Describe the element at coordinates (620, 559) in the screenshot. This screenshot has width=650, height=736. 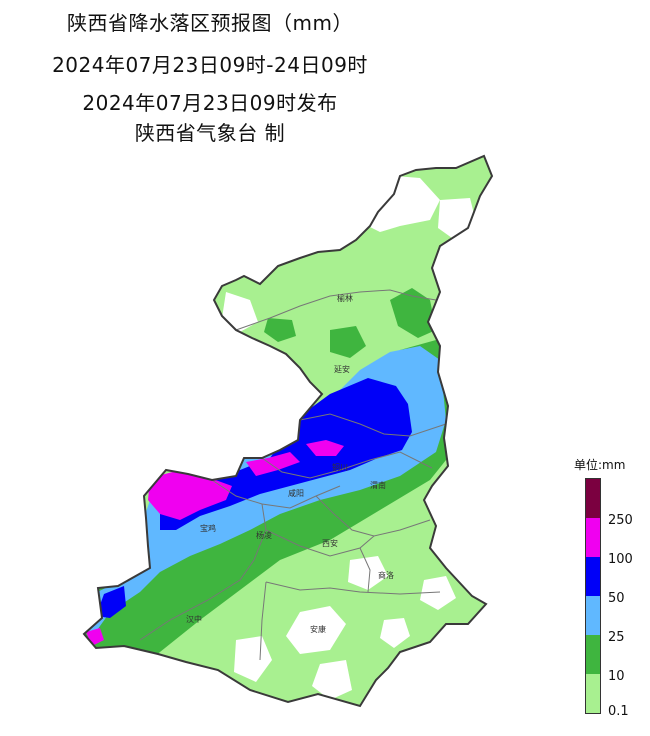
I see `legend-tick-100: 100` at that location.